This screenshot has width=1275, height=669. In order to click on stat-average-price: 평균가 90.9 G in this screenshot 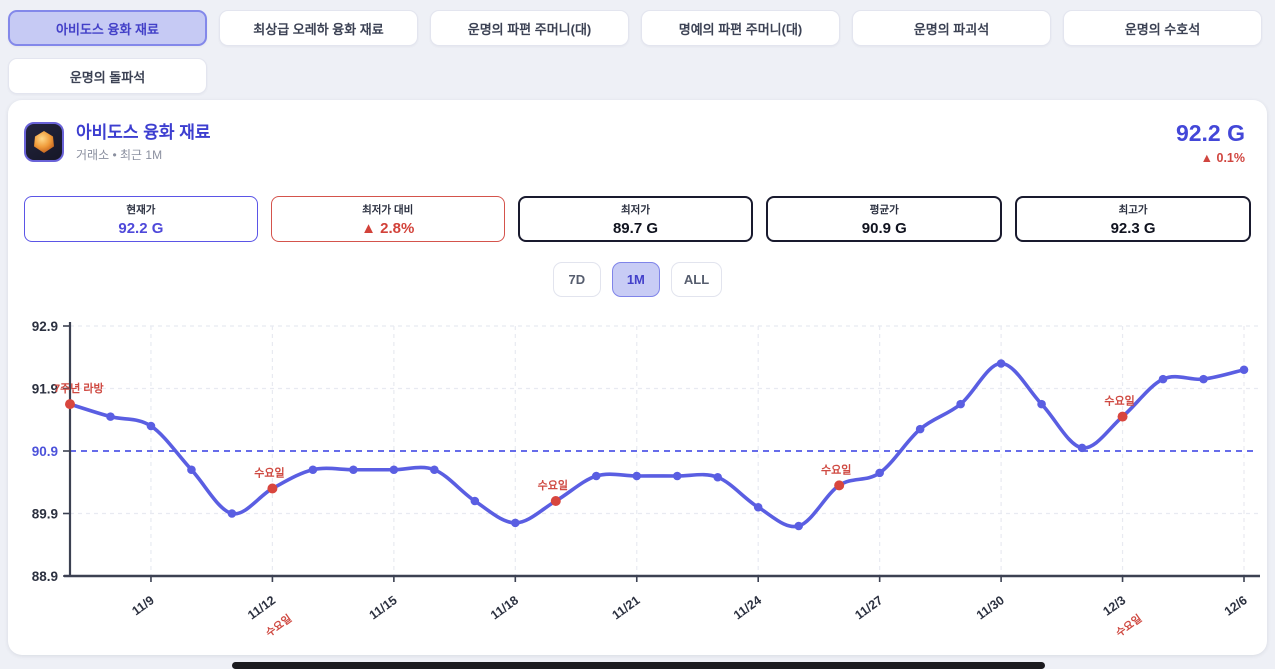, I will do `click(884, 219)`.